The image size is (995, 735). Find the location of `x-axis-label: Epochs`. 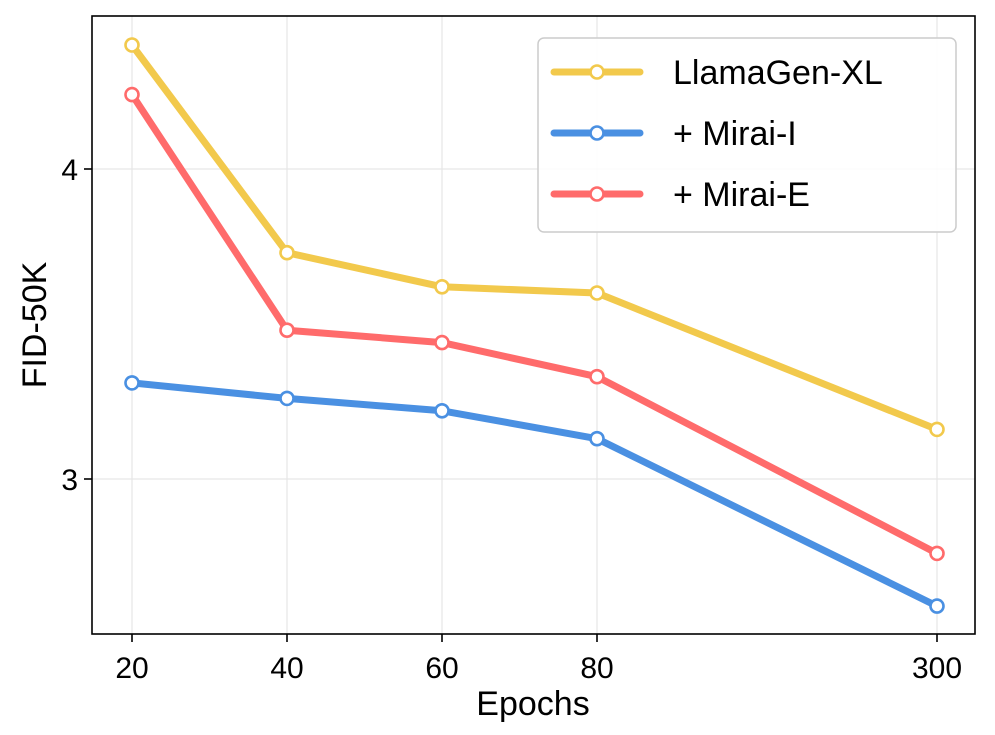

x-axis-label: Epochs is located at coordinates (532, 704).